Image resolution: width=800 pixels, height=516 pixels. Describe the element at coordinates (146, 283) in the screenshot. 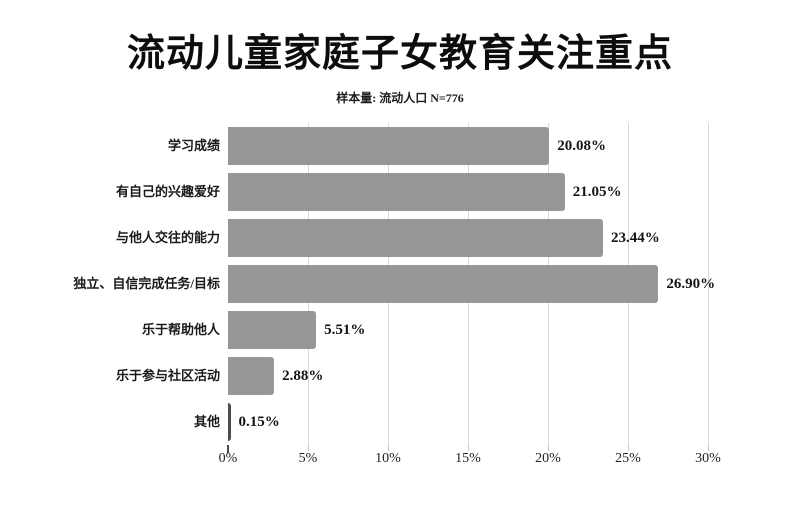

I see `category-label: 独立、自信完成任务/目标` at that location.